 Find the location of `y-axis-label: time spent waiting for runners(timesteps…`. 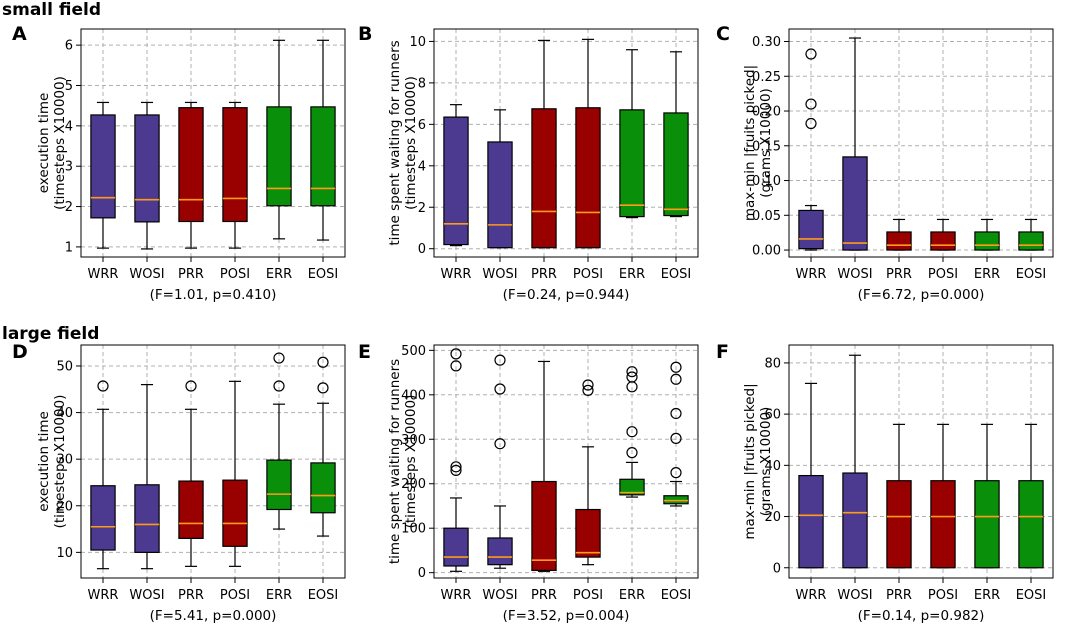

y-axis-label: time spent waiting for runners(timesteps… is located at coordinates (403, 461).